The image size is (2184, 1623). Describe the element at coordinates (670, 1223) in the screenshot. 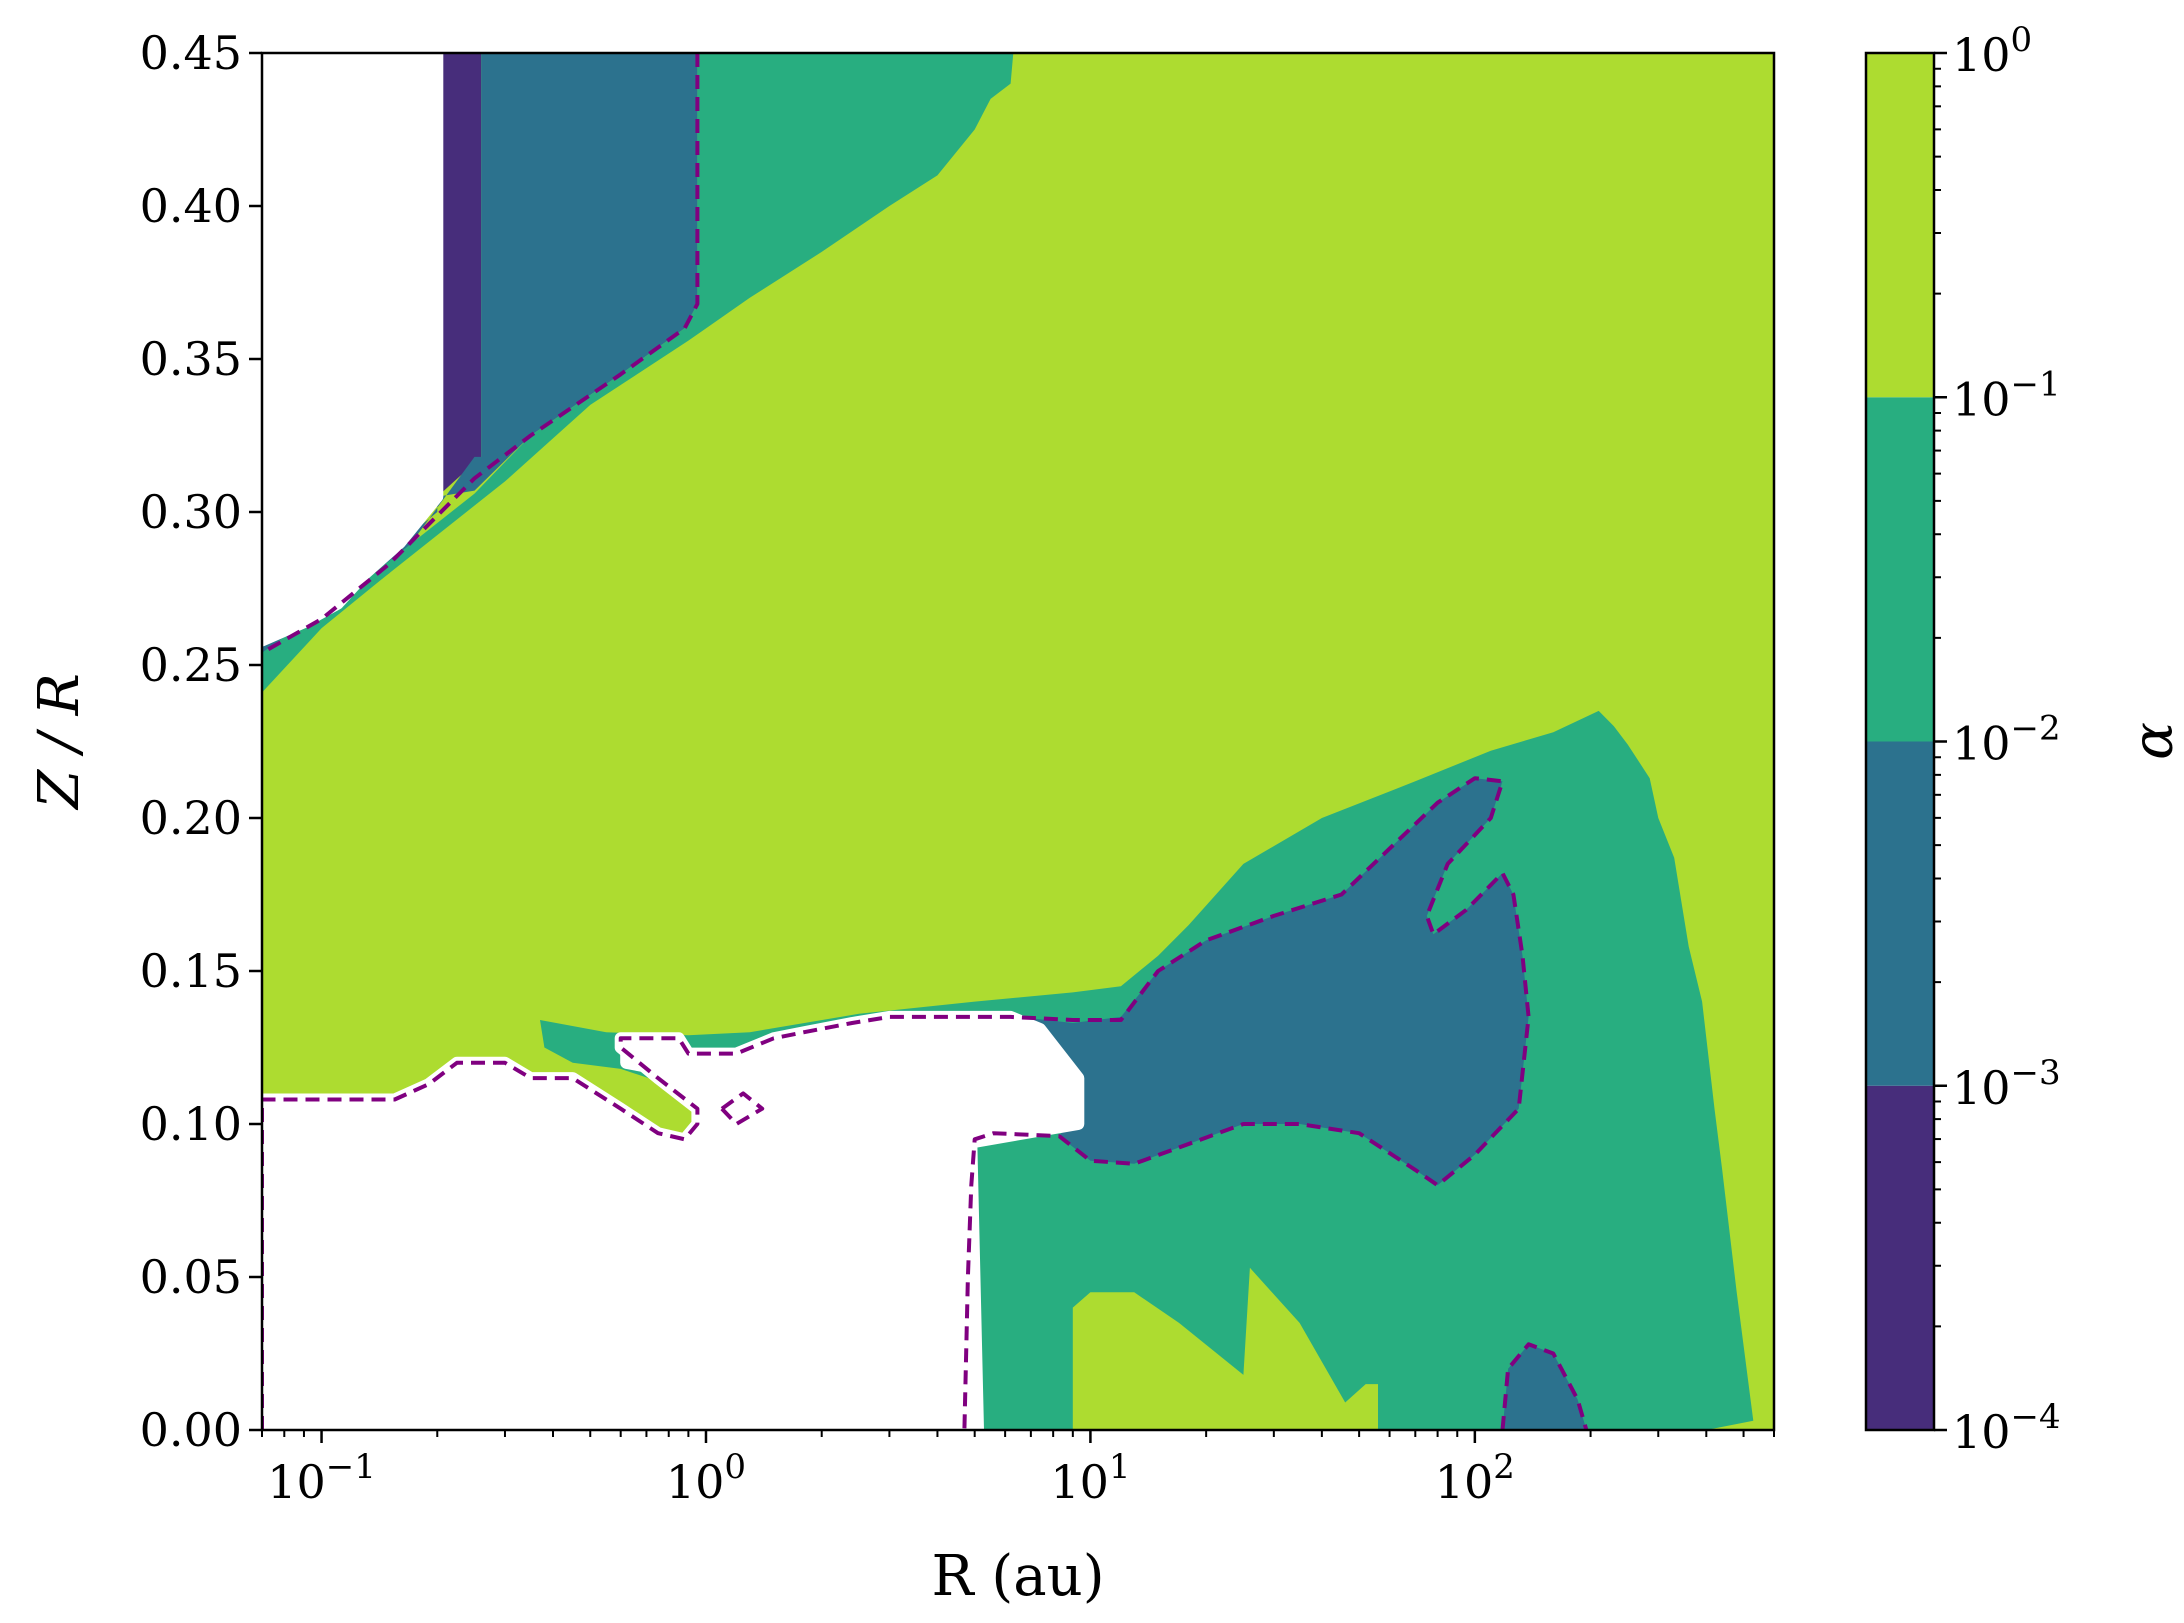

I see `region-lower-left-void` at that location.